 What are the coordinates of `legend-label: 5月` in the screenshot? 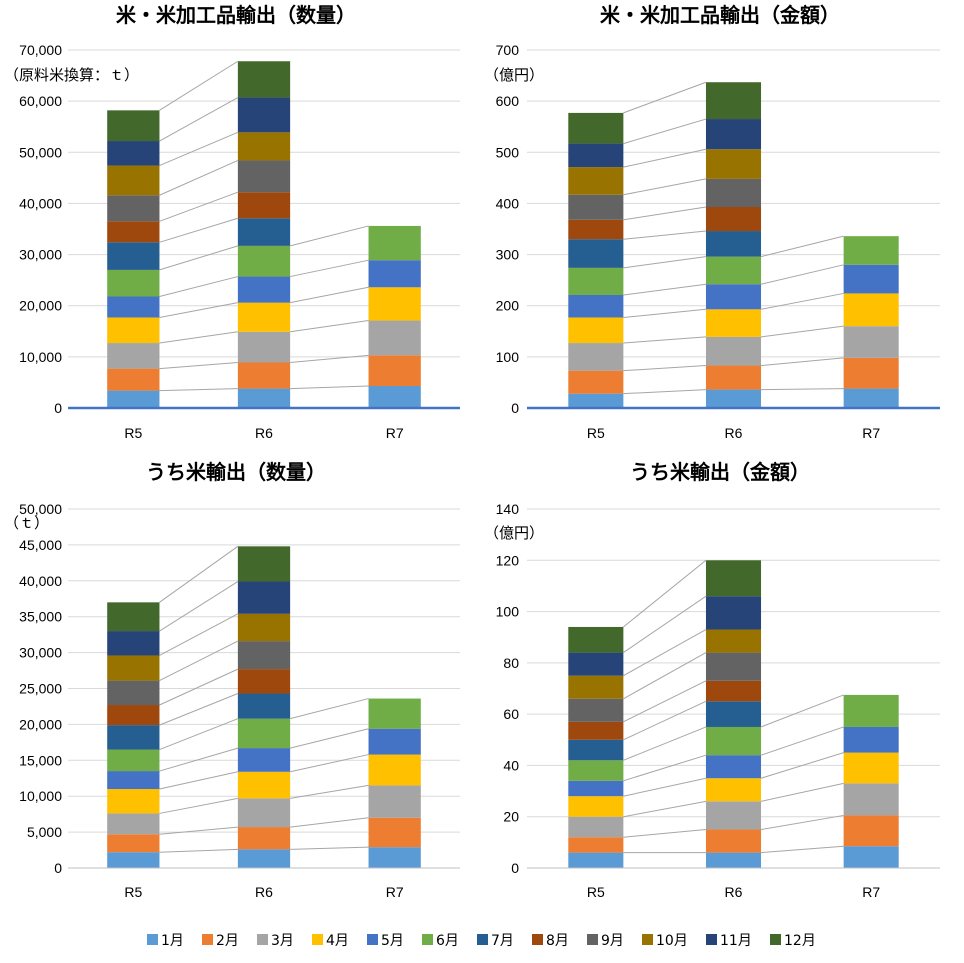 It's located at (392, 941).